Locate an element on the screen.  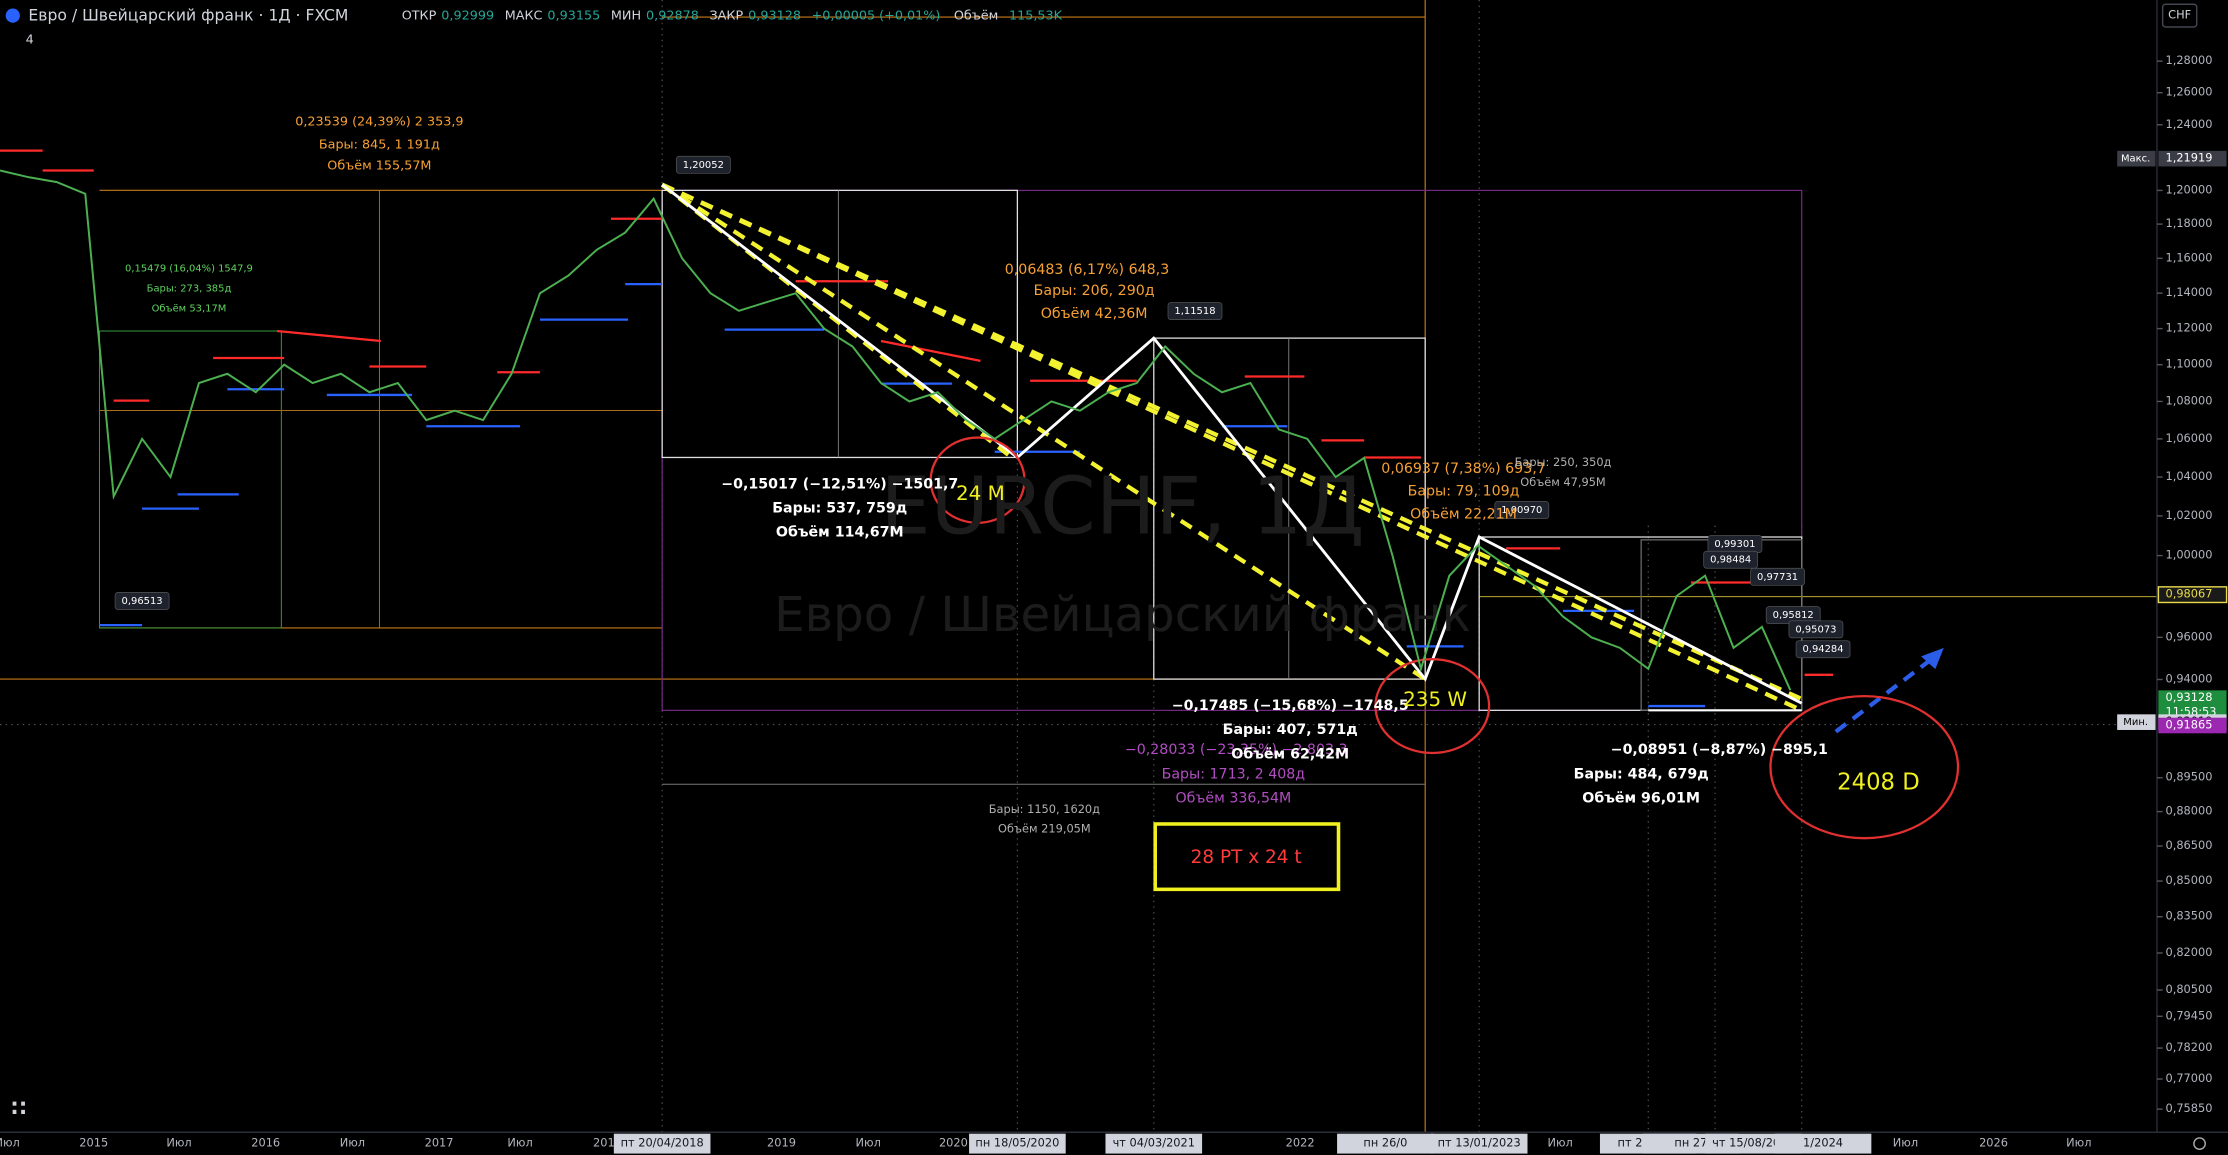
annotation: Бары: 537, 759д is located at coordinates (839, 509).